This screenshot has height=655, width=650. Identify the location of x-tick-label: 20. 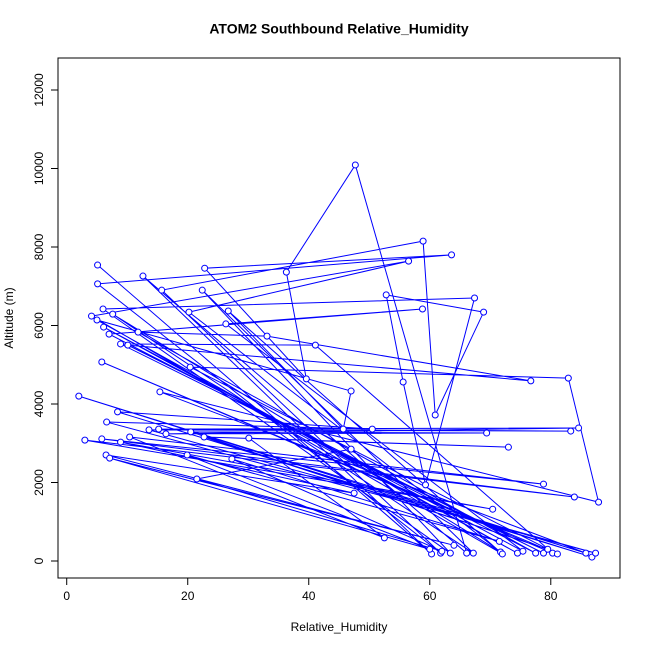
(188, 596).